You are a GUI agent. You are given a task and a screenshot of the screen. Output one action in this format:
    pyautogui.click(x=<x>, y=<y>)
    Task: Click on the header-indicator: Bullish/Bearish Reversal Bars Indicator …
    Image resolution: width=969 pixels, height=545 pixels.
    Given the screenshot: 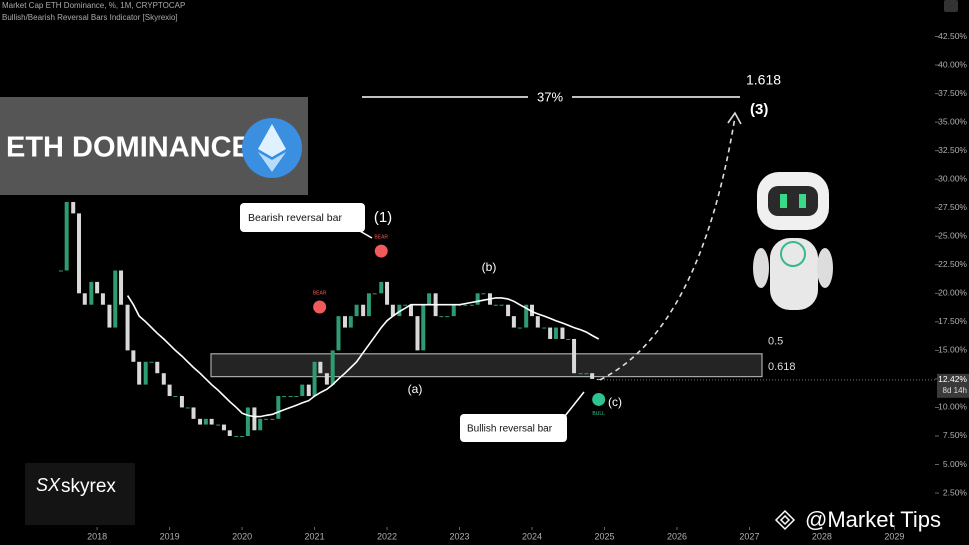 What is the action you would take?
    pyautogui.click(x=90, y=17)
    